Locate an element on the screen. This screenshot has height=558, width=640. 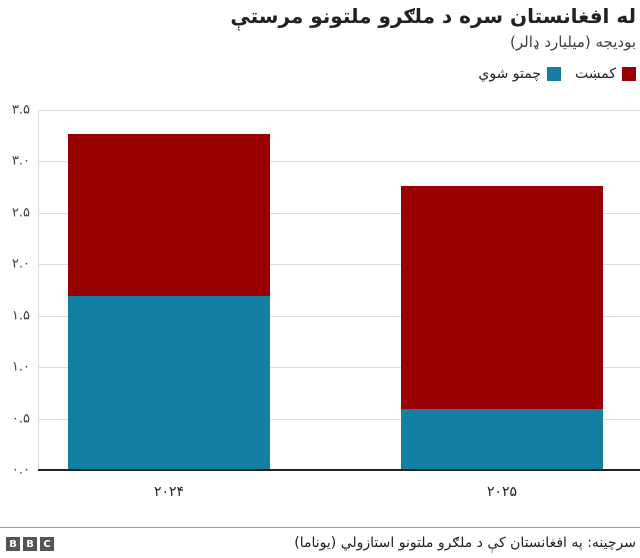
bbc-logo: B B C is located at coordinates (30, 544).